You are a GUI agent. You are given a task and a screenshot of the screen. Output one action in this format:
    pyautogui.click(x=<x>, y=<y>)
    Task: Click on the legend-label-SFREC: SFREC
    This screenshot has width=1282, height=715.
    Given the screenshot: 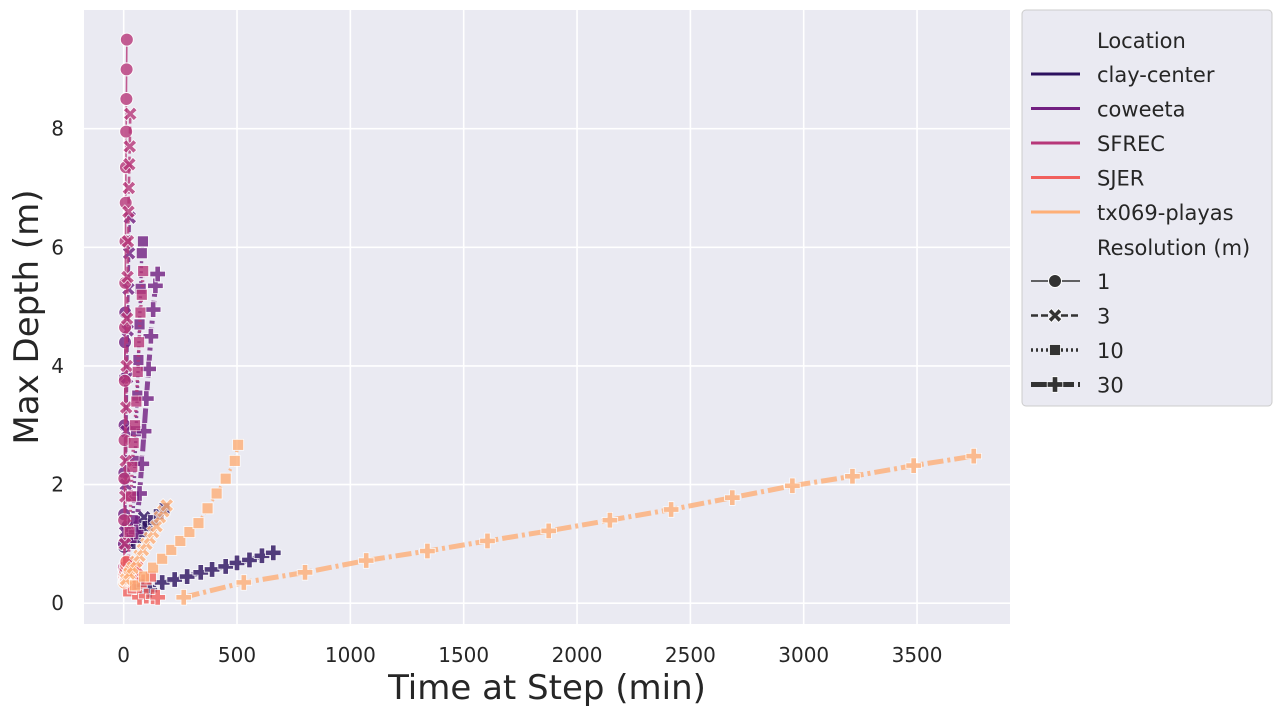 What is the action you would take?
    pyautogui.click(x=1131, y=144)
    